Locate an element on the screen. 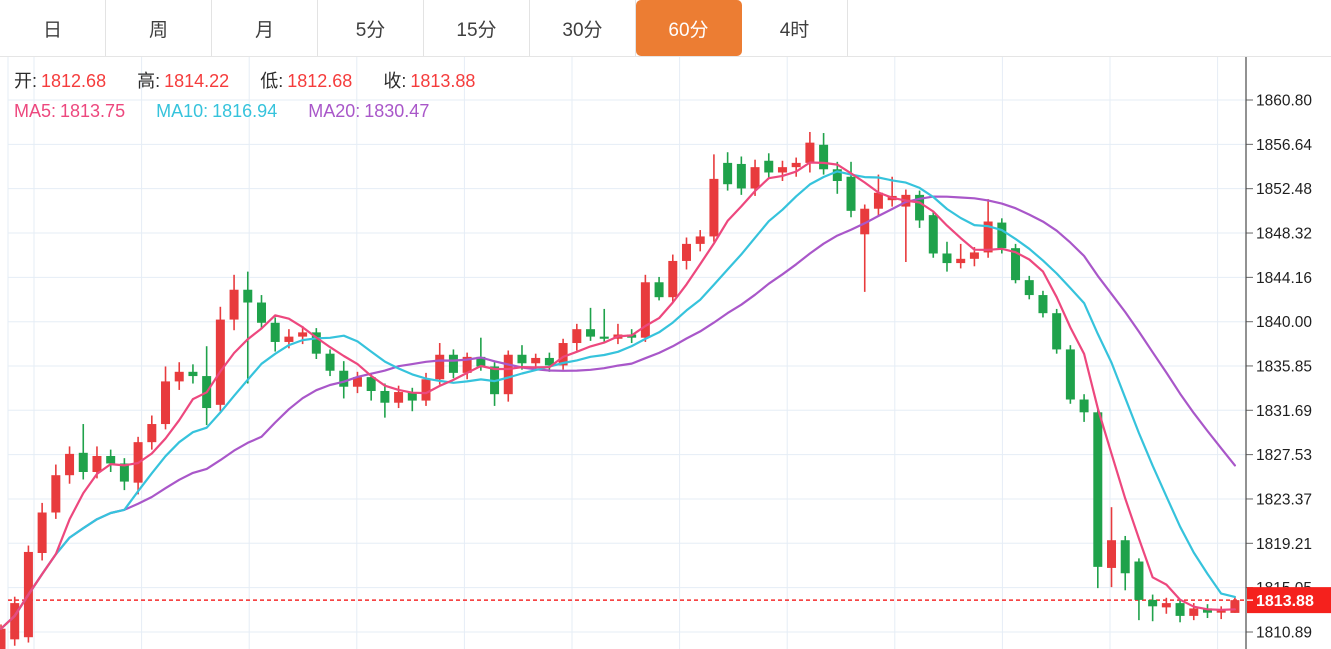 The height and width of the screenshot is (649, 1331). tab-15min: 15分 is located at coordinates (477, 28).